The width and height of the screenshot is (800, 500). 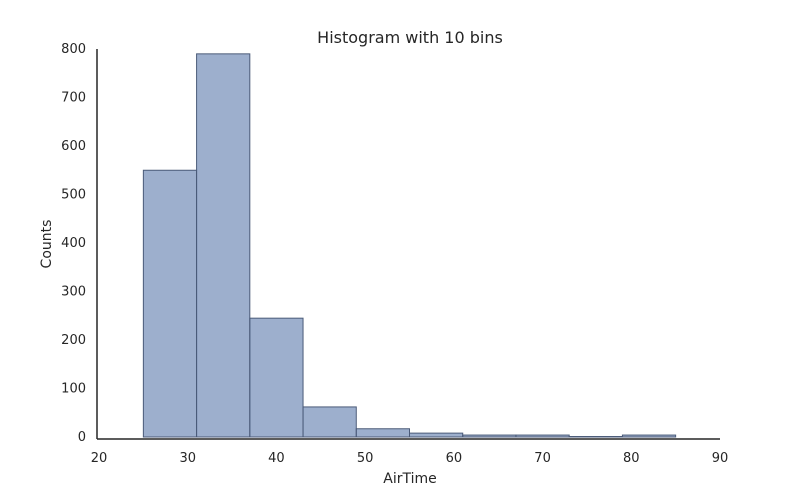 I want to click on x-tick-label: 30, so click(x=187, y=458).